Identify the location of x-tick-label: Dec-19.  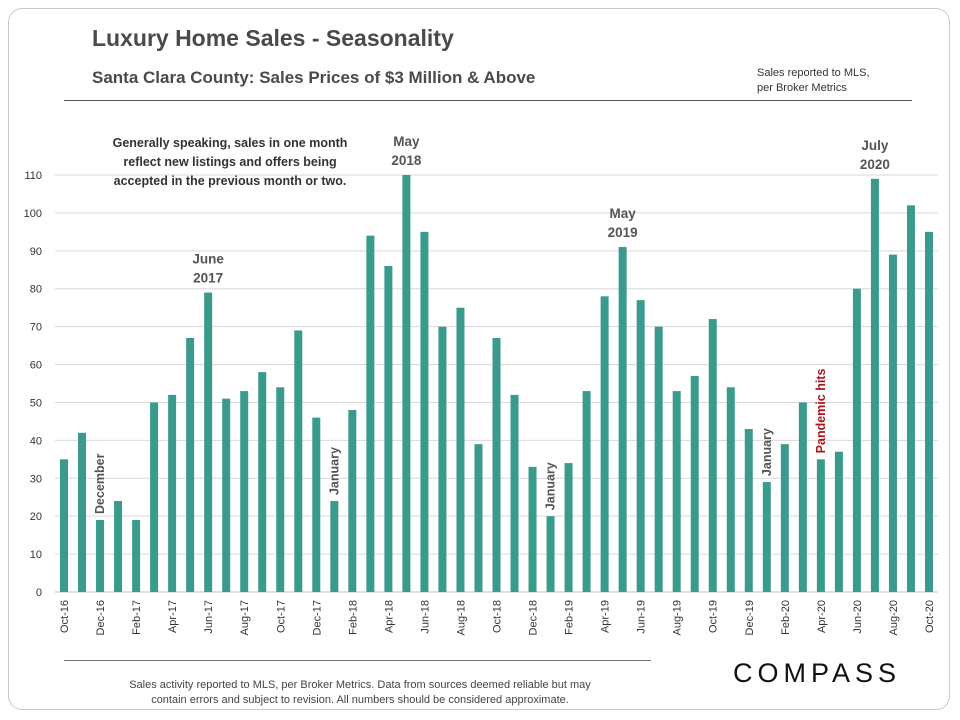
(750, 617).